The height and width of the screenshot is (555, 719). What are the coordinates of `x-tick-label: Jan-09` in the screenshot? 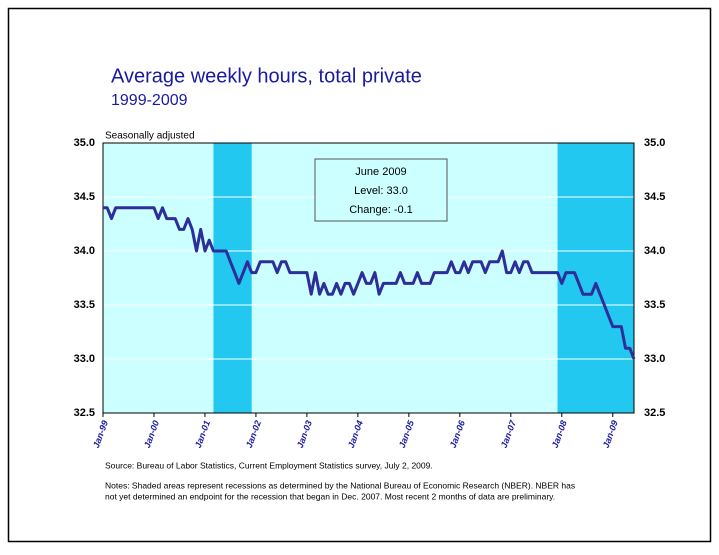 It's located at (610, 434).